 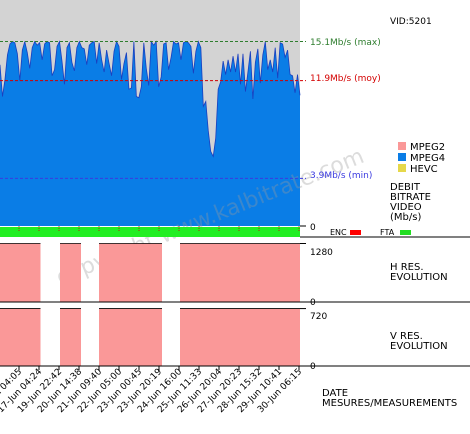 I want to click on v-res-panel, so click(x=153, y=337).